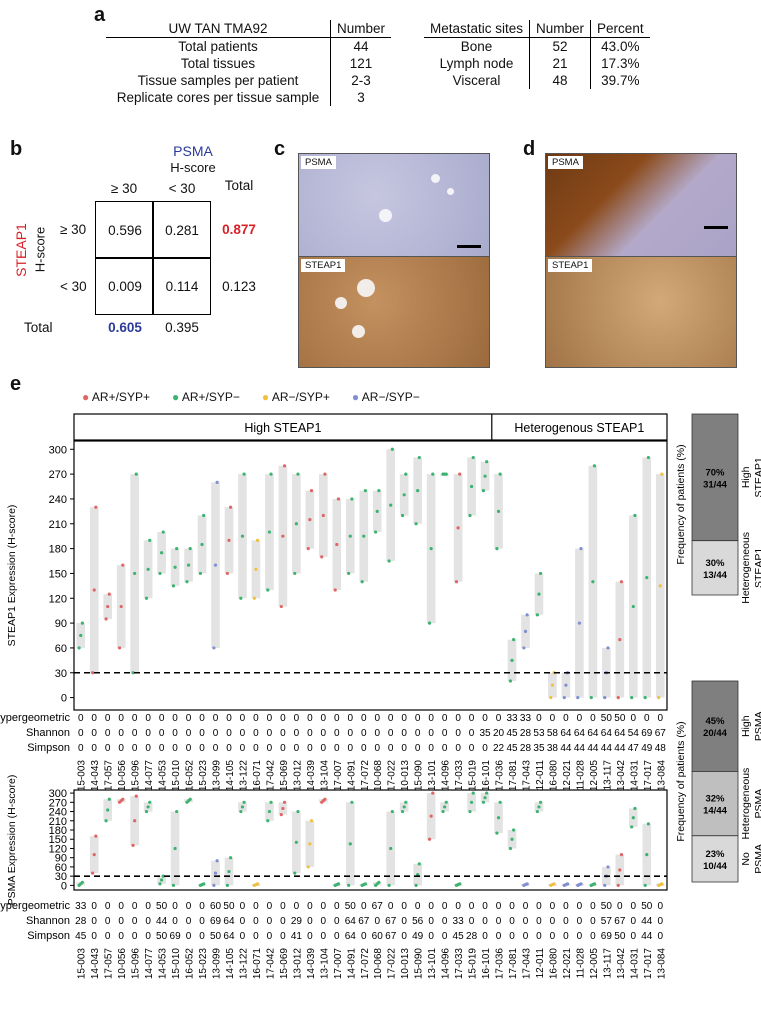 This screenshot has height=1011, width=761. I want to click on table-cell: 39.7%, so click(620, 80).